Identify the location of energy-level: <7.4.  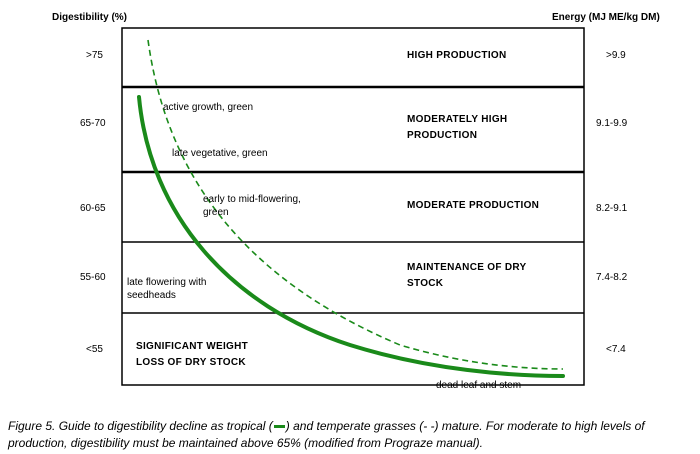
(616, 349).